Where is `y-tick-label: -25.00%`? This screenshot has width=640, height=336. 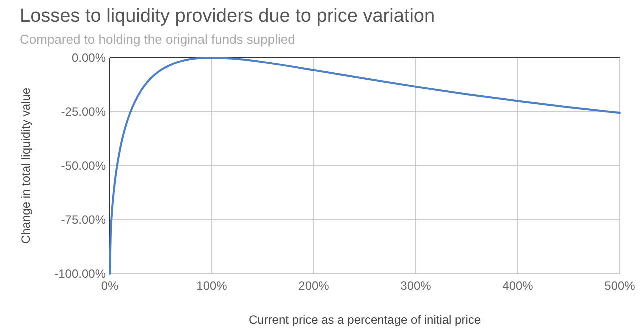
y-tick-label: -25.00% is located at coordinates (83, 112).